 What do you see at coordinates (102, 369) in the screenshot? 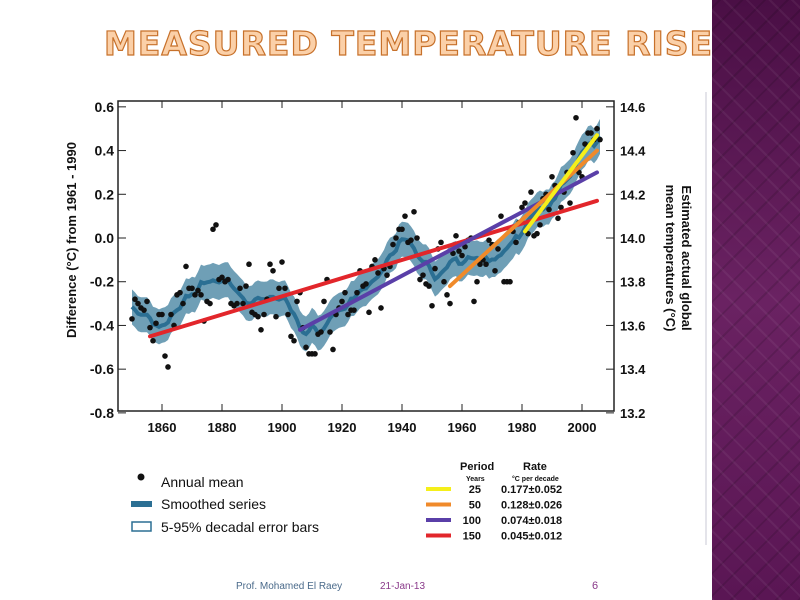
I see `y-tick-label: -0.6` at bounding box center [102, 369].